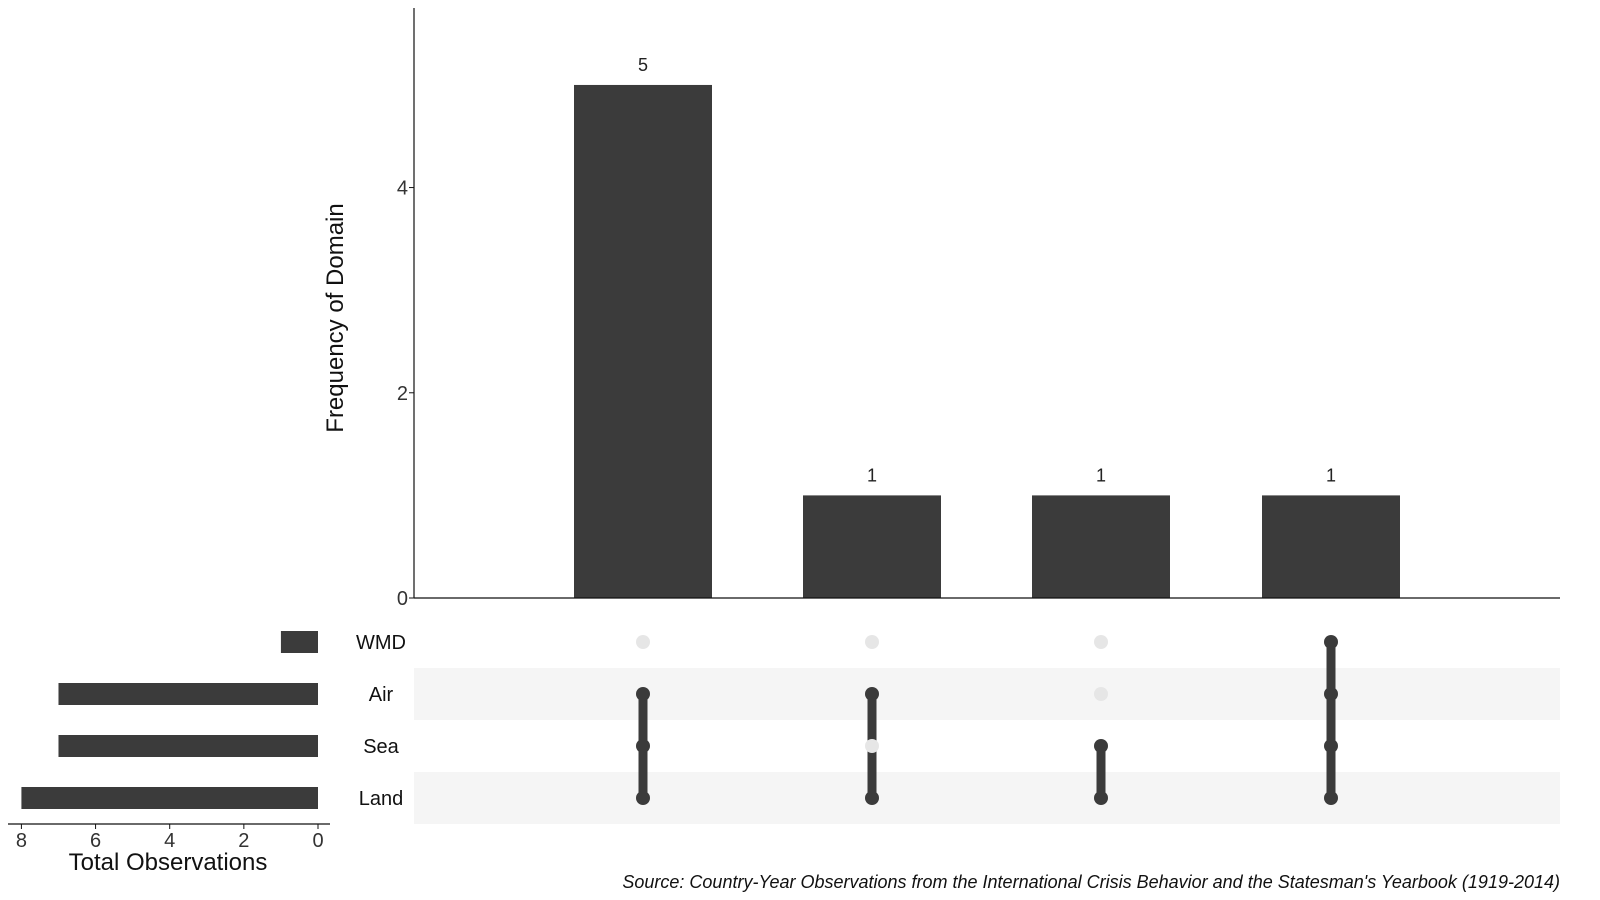  What do you see at coordinates (381, 799) in the screenshot?
I see `set-name-label: Land` at bounding box center [381, 799].